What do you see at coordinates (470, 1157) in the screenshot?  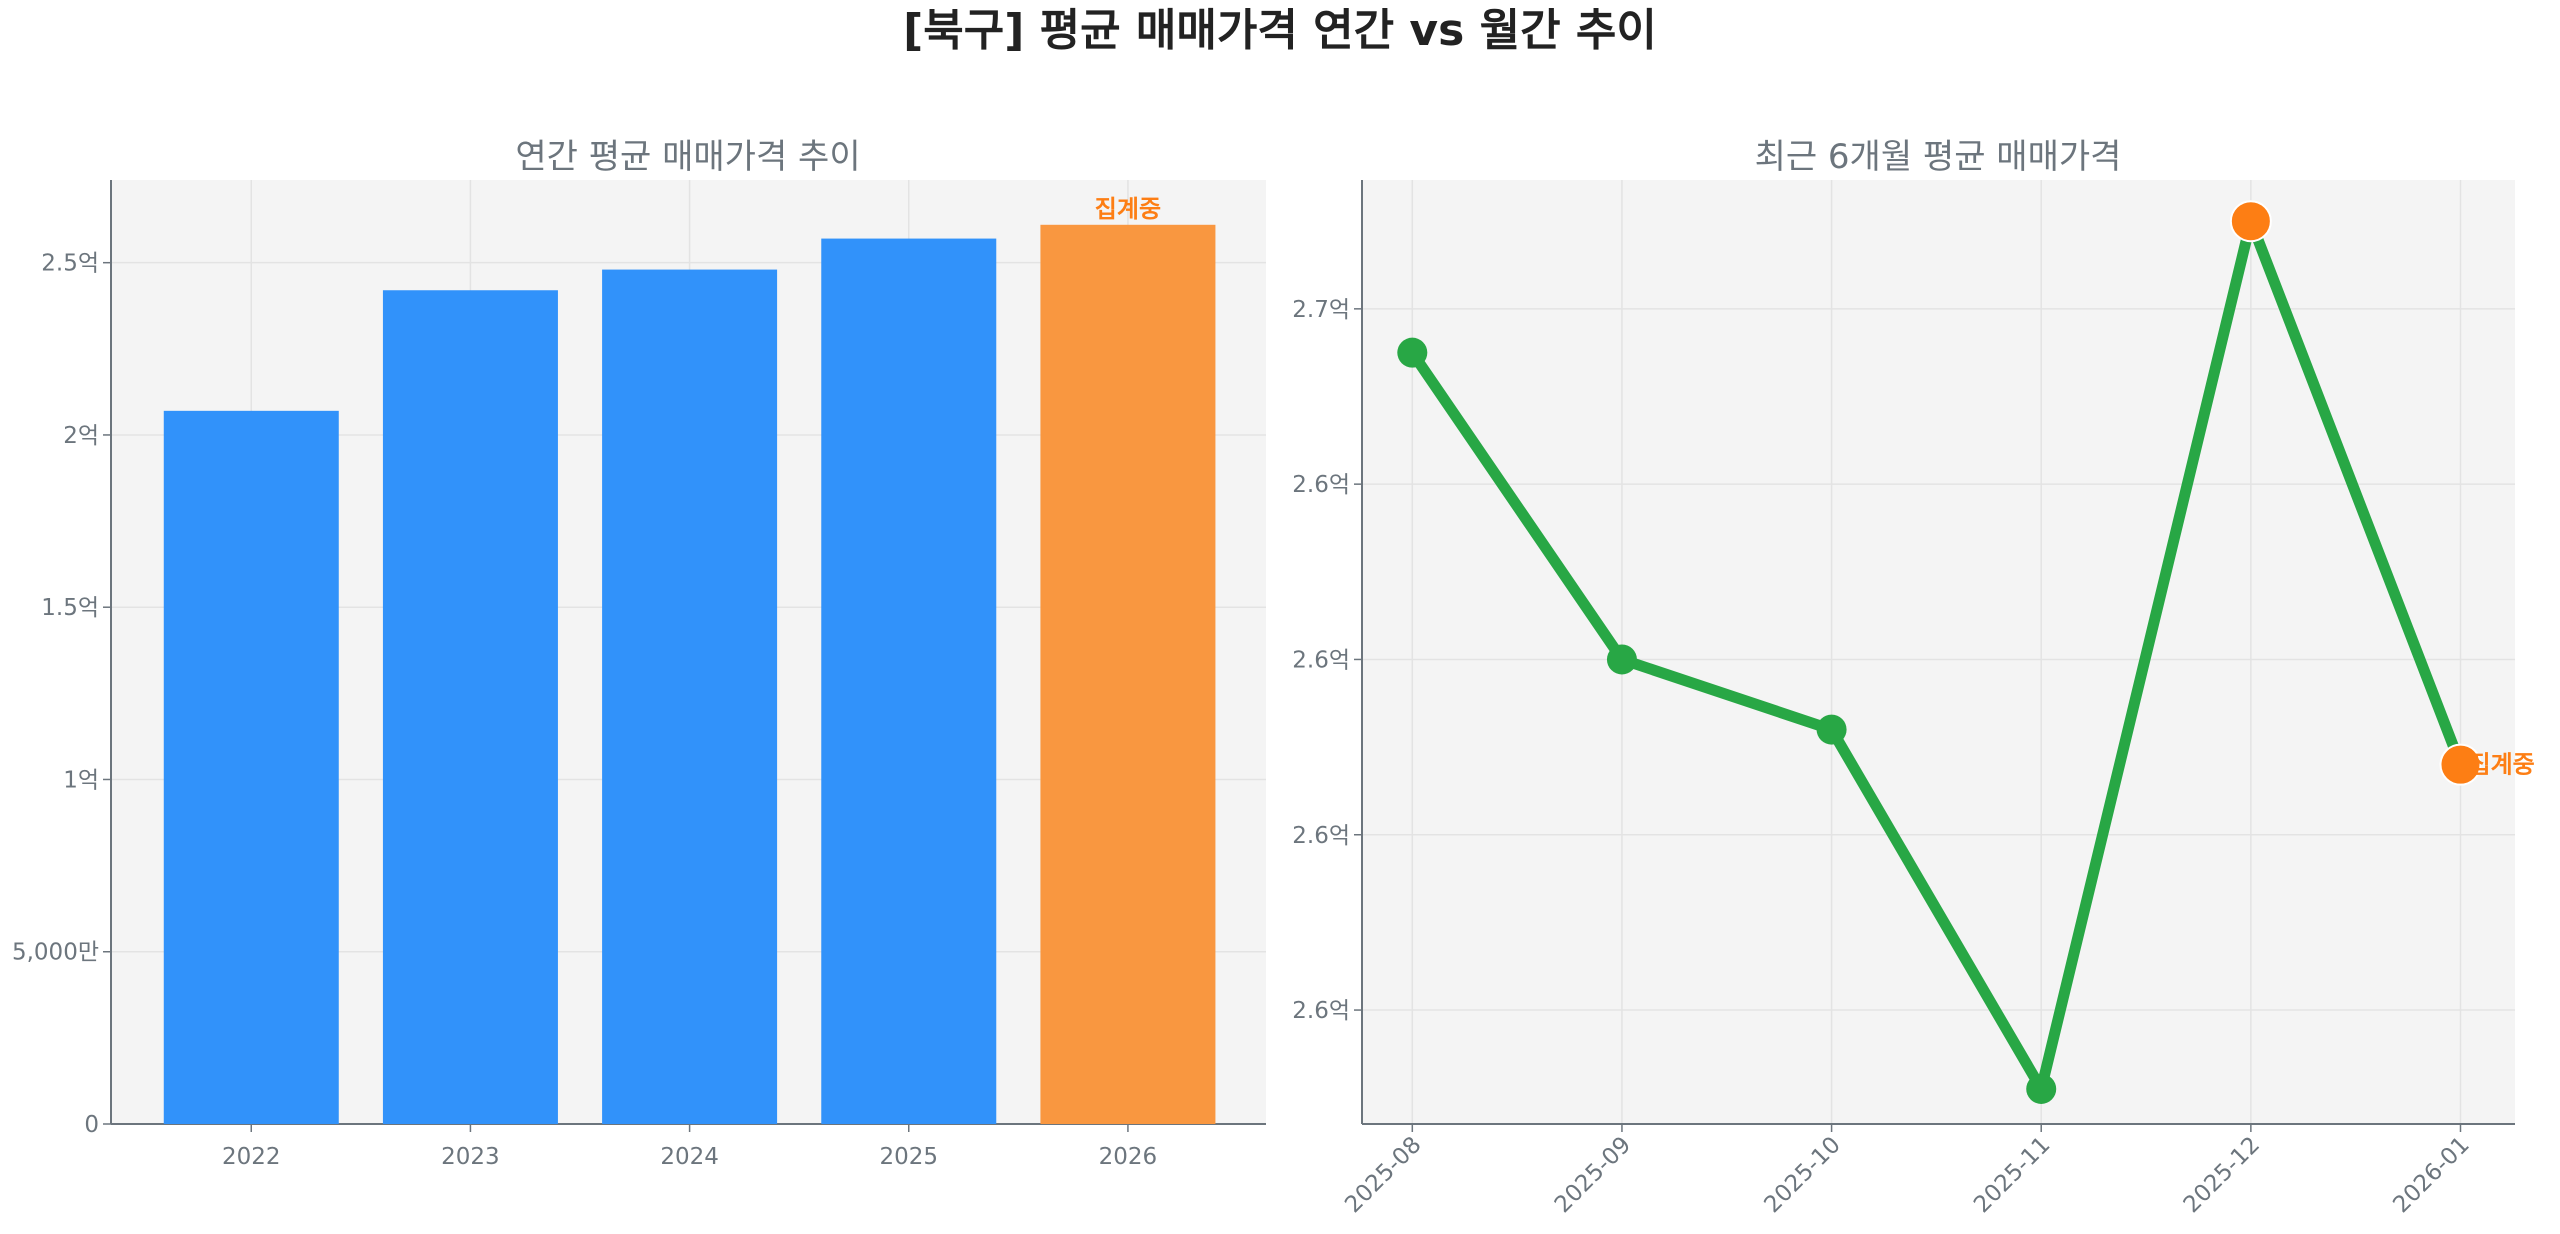 I see `x-tick-label: 2023` at bounding box center [470, 1157].